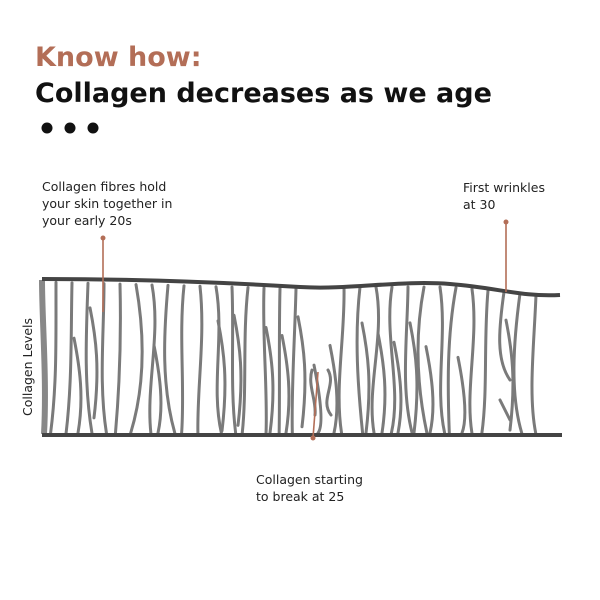  What do you see at coordinates (118, 57) in the screenshot?
I see `kicker: Know how:` at bounding box center [118, 57].